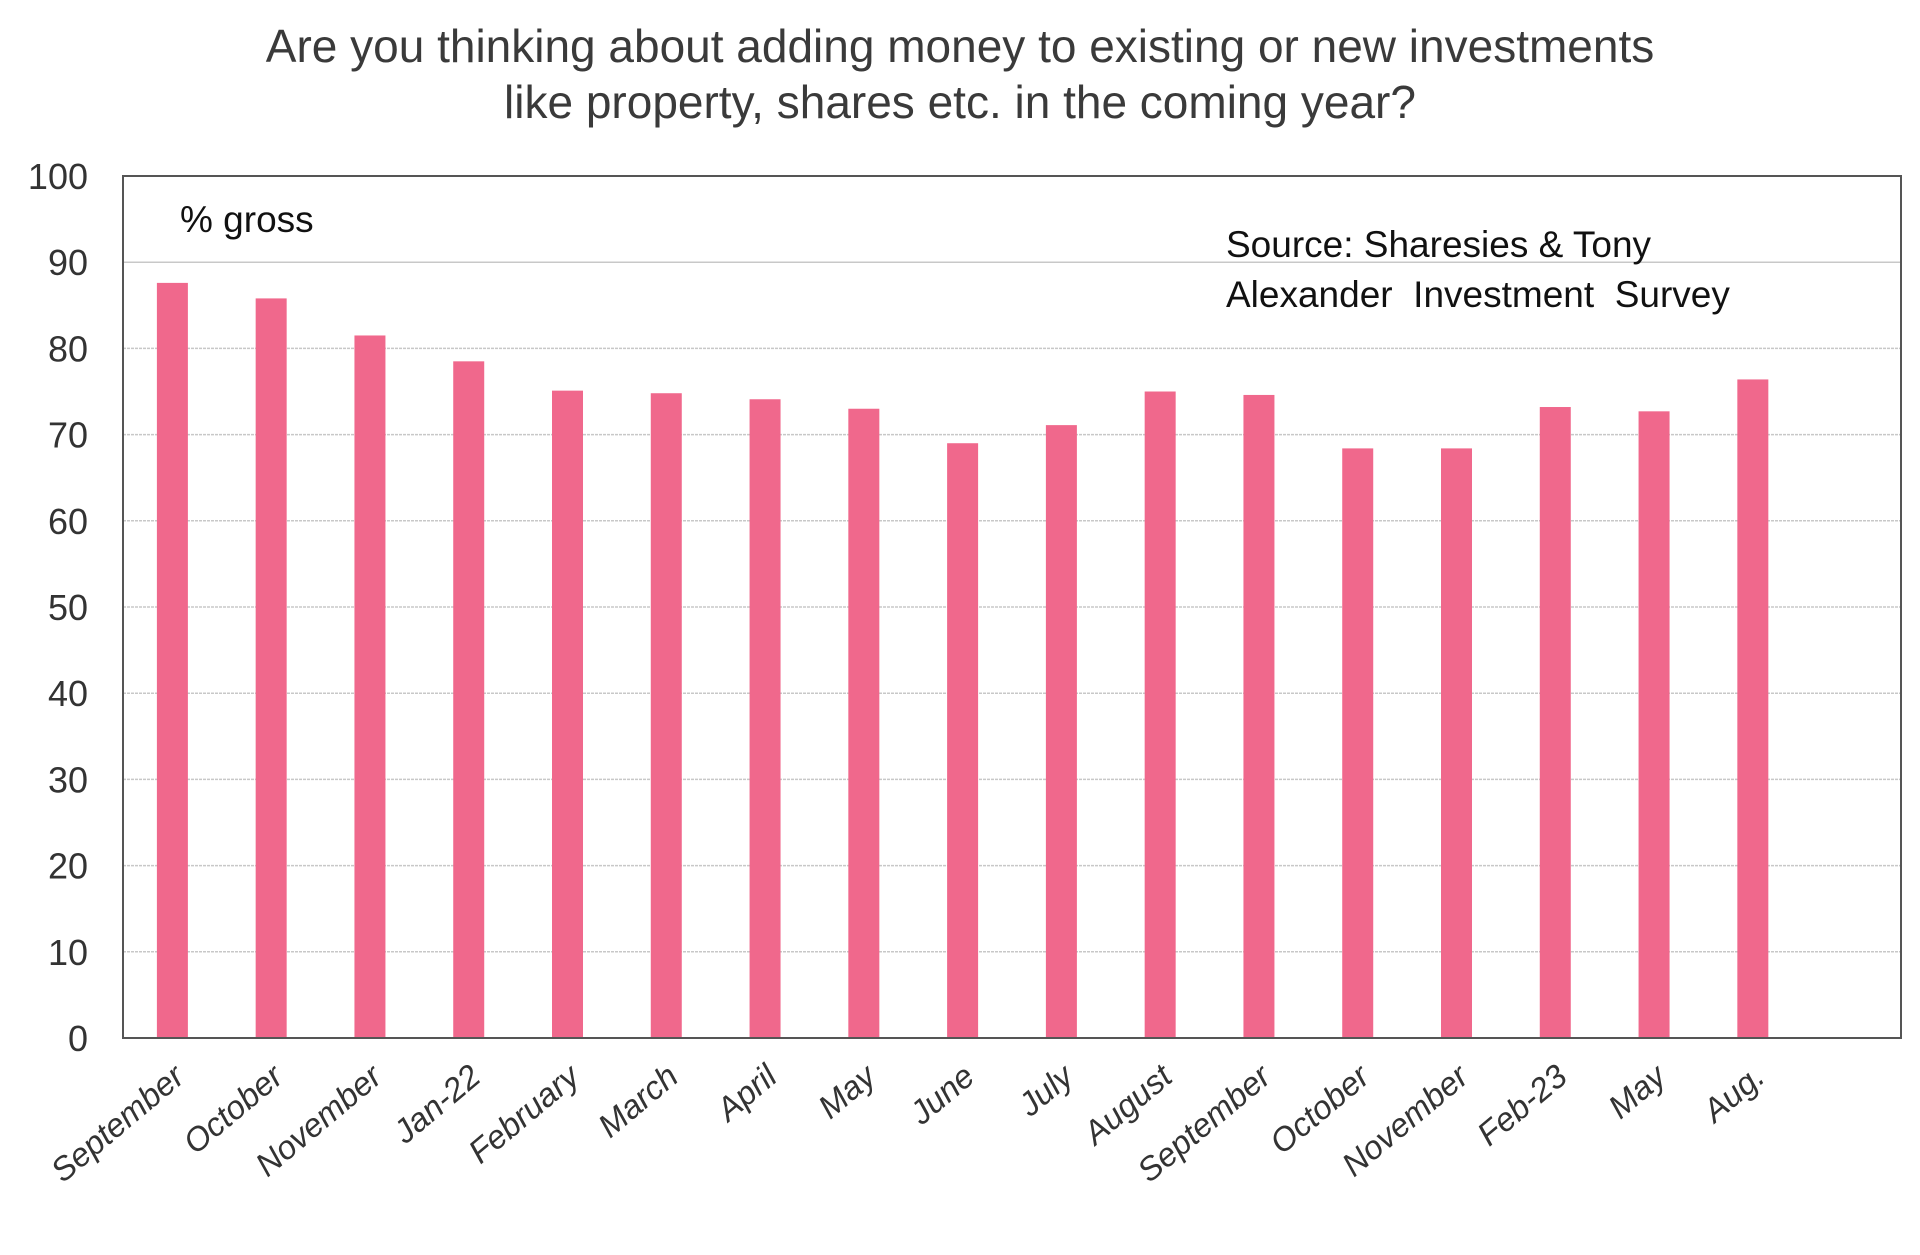 Image resolution: width=1920 pixels, height=1255 pixels. Describe the element at coordinates (941, 1094) in the screenshot. I see `x-tick-label: June` at that location.